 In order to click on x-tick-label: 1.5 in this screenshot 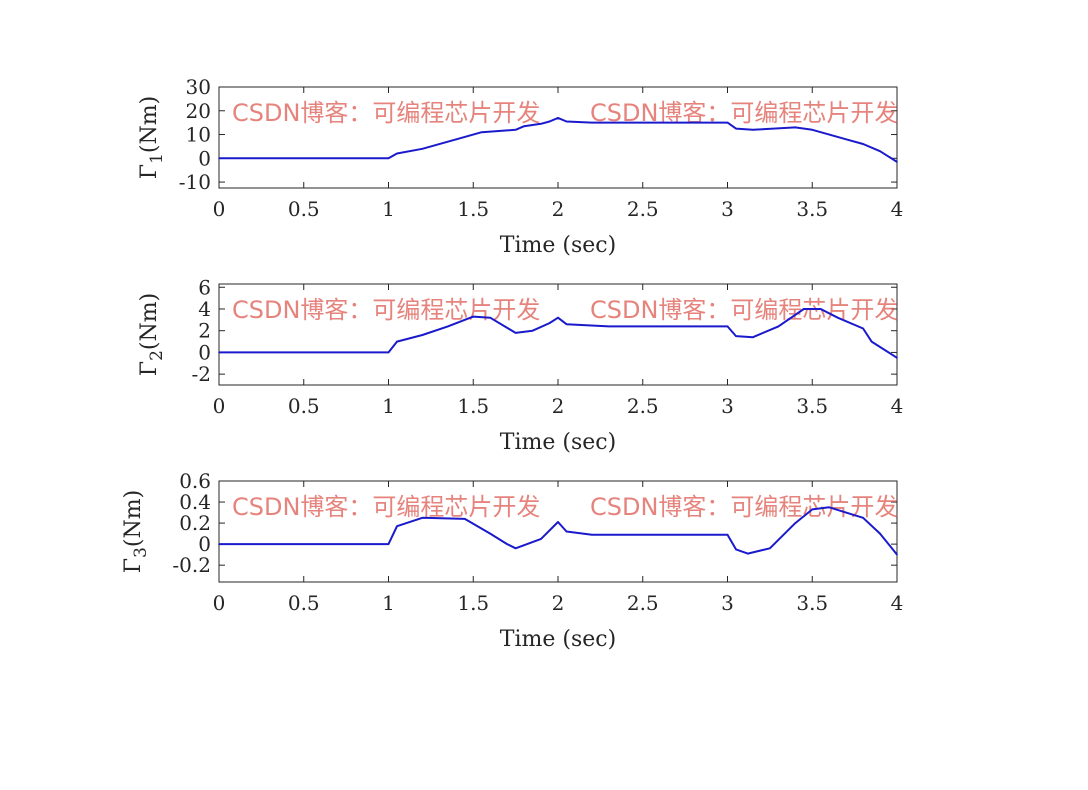, I will do `click(473, 209)`.